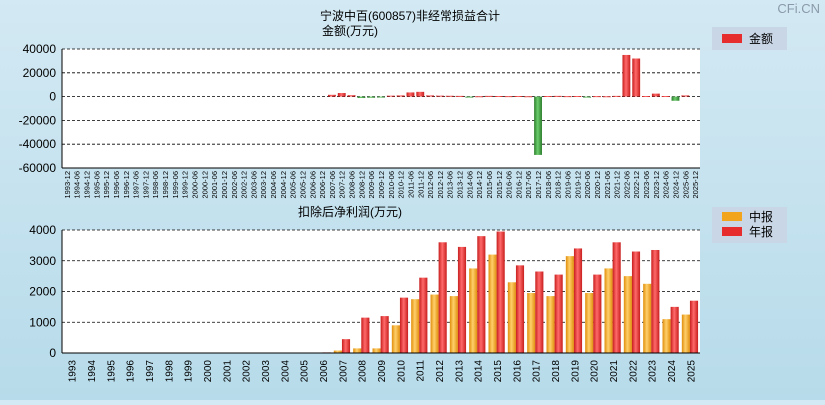  What do you see at coordinates (155, 185) in the screenshot?
I see `x-tick-label: 1998-06` at bounding box center [155, 185].